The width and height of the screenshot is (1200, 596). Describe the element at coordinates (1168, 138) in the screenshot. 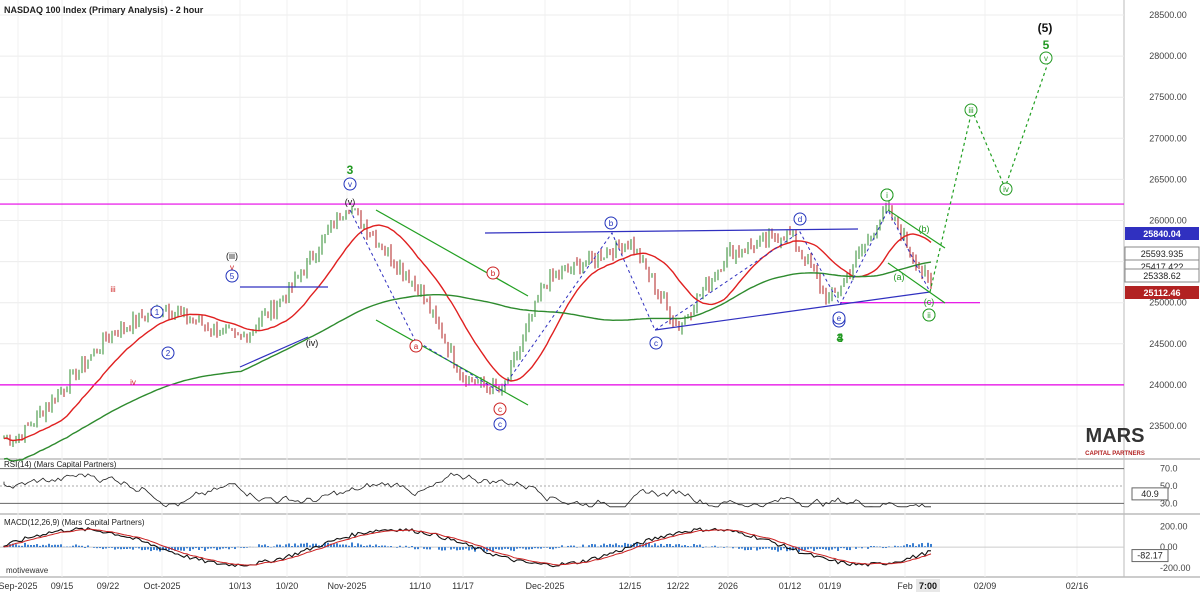

I see `y-tick-label: 27000.00` at that location.